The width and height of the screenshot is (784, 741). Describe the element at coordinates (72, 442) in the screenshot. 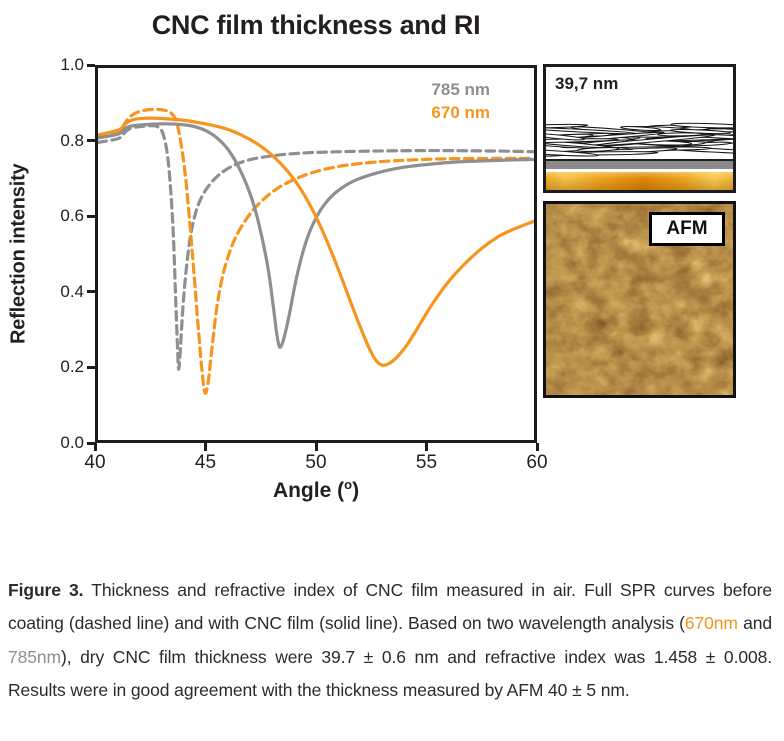

I see `y-tick-label-0.0: 0.0` at that location.